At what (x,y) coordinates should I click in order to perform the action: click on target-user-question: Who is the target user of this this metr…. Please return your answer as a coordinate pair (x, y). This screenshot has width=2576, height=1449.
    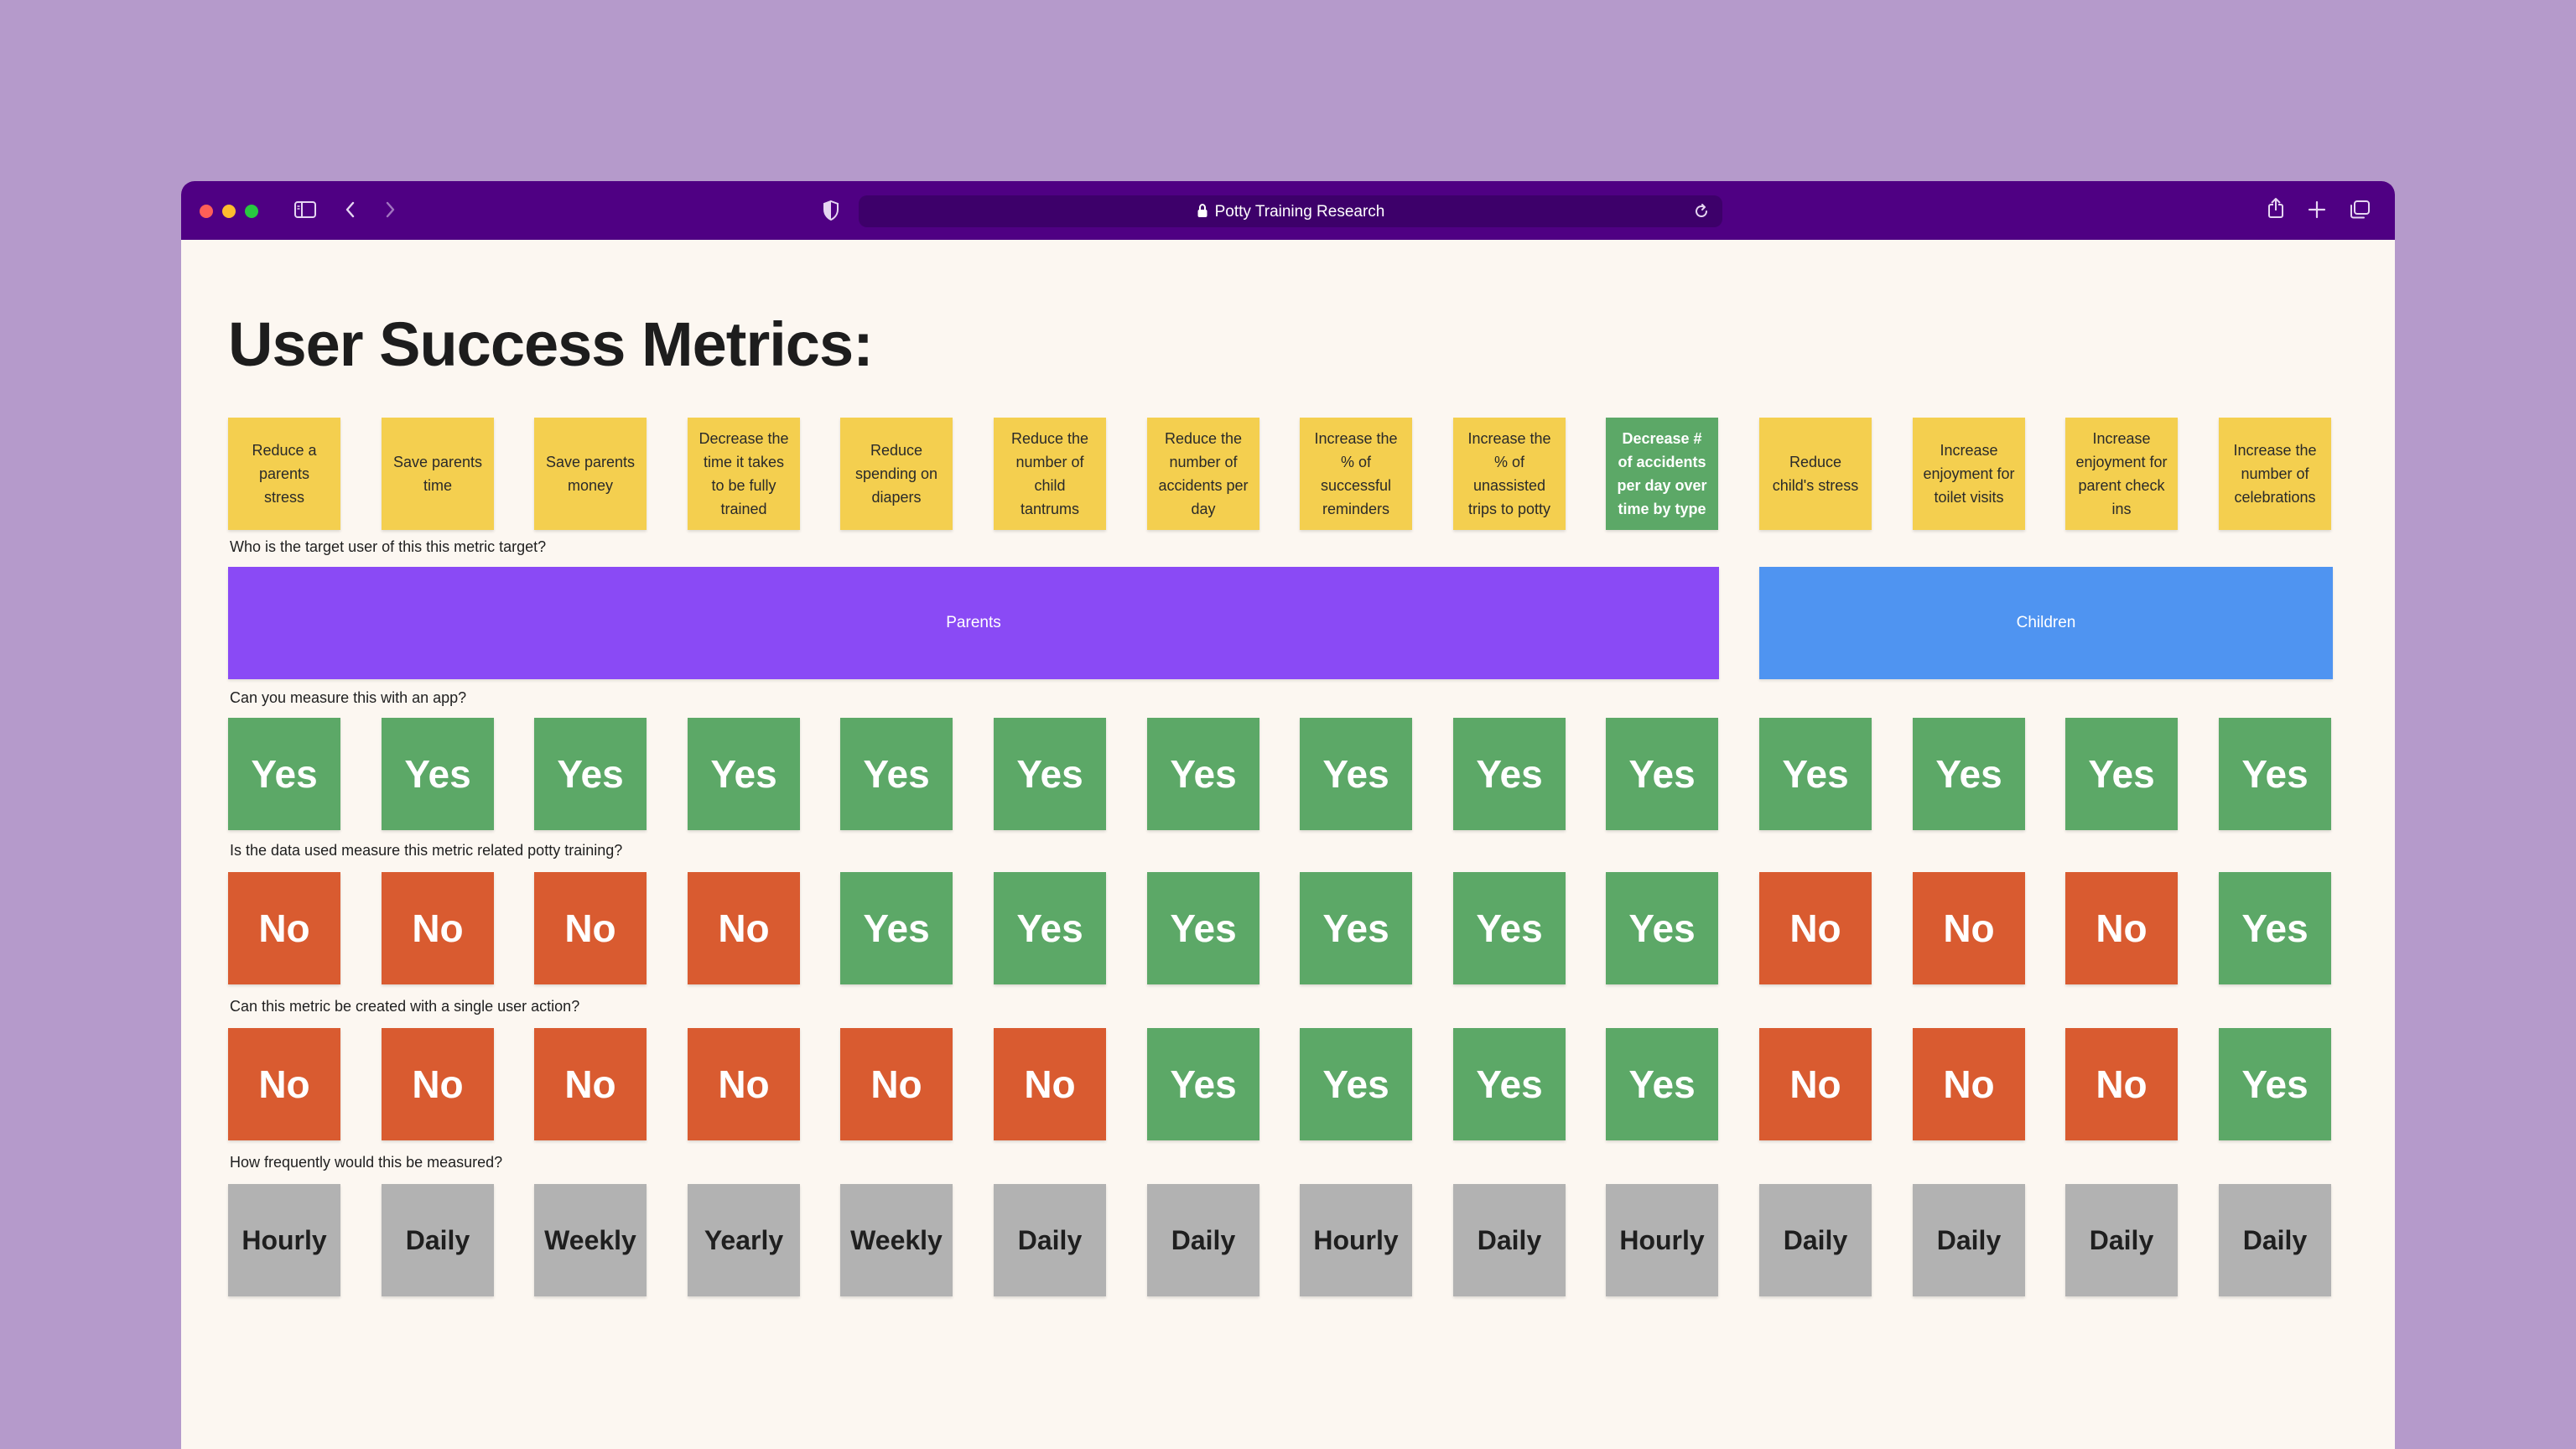
    Looking at the image, I should click on (388, 546).